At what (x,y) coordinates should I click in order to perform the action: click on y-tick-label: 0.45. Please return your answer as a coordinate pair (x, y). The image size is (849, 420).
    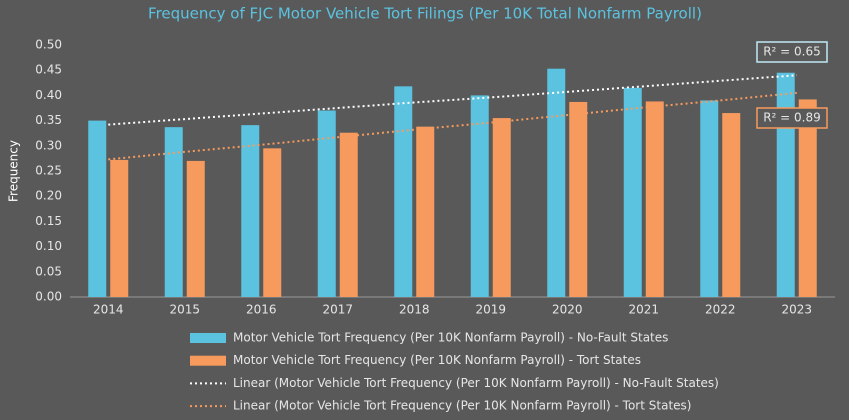
    Looking at the image, I should click on (48, 70).